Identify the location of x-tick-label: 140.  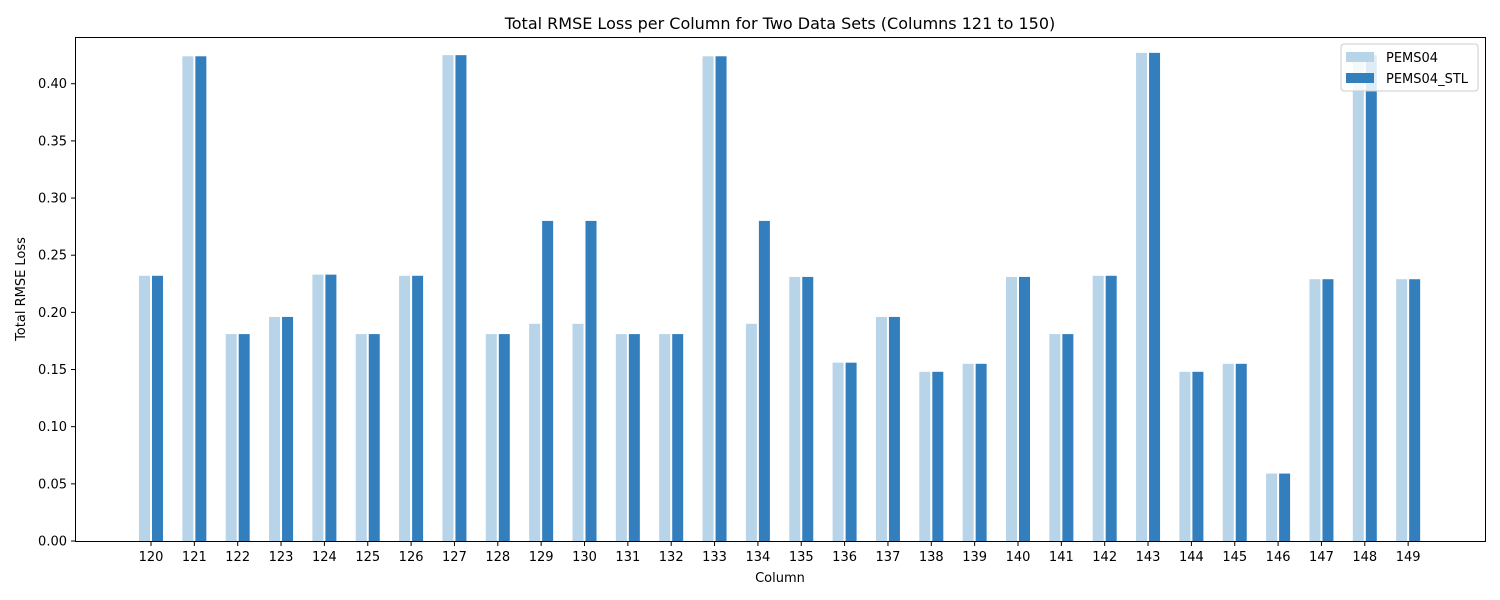
(1018, 557).